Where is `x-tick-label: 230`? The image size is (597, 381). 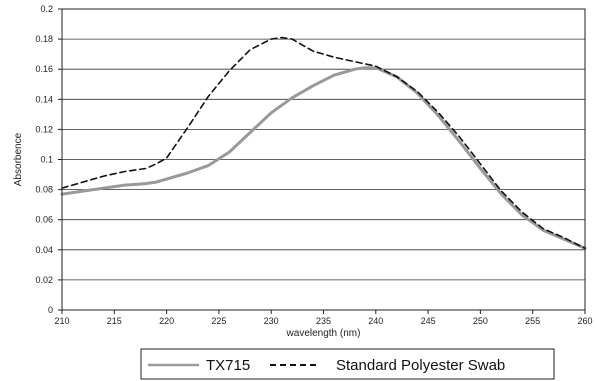 x-tick-label: 230 is located at coordinates (271, 321).